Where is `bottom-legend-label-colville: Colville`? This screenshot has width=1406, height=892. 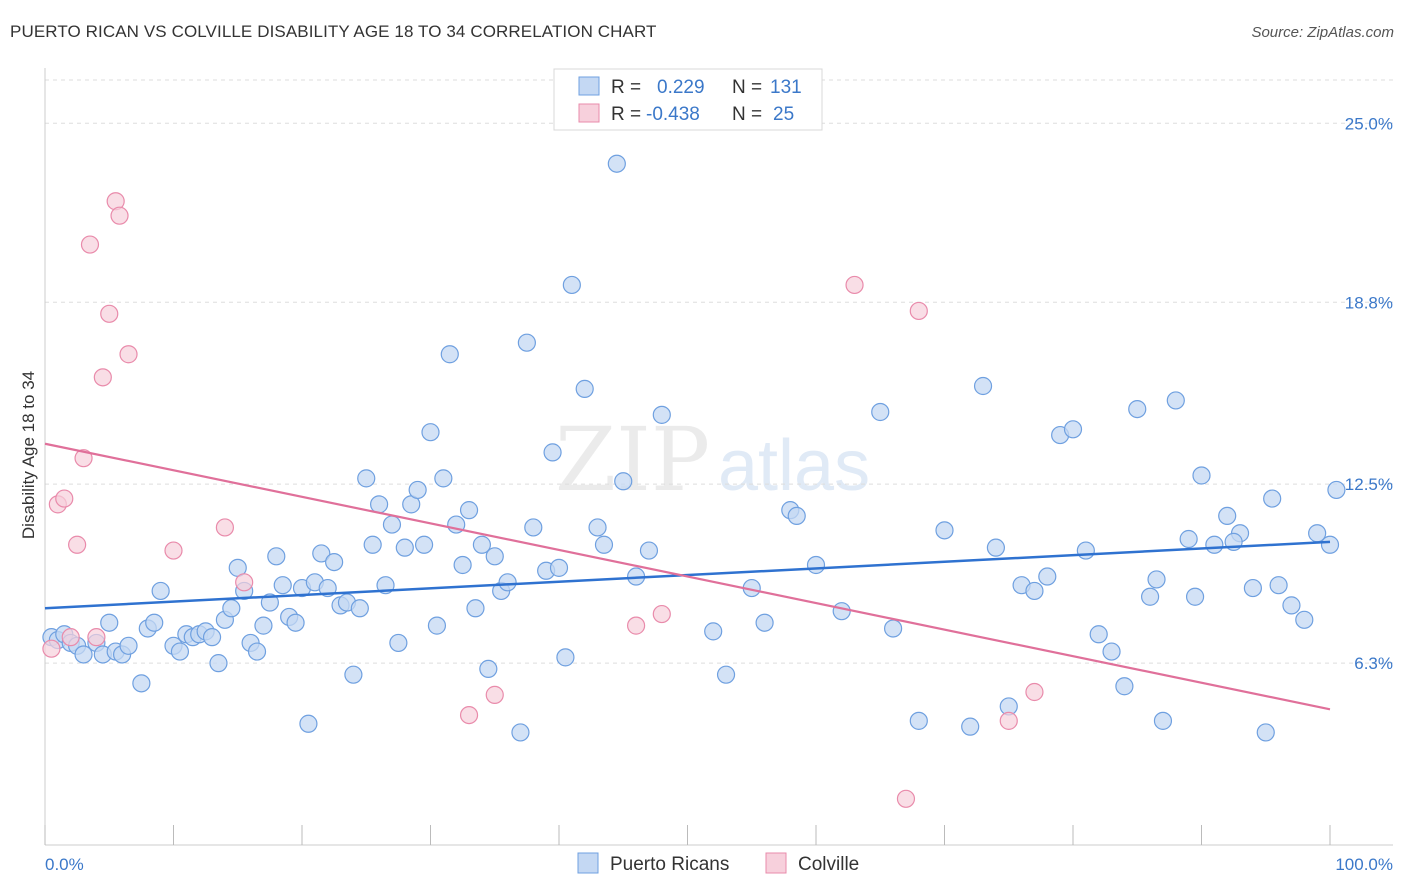 bottom-legend-label-colville: Colville is located at coordinates (828, 864).